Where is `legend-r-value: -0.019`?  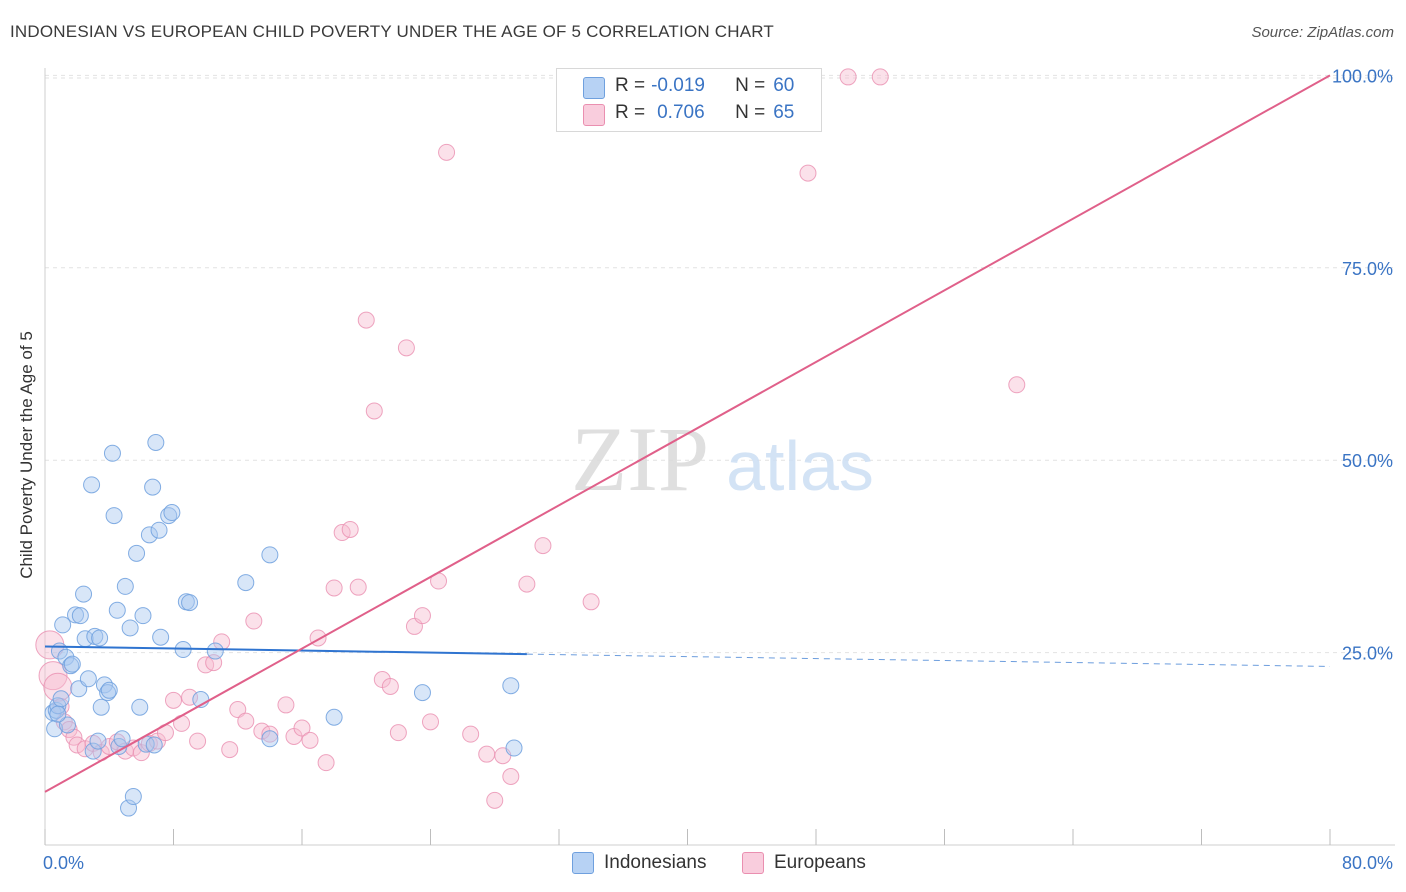 legend-r-value: -0.019 is located at coordinates (678, 85).